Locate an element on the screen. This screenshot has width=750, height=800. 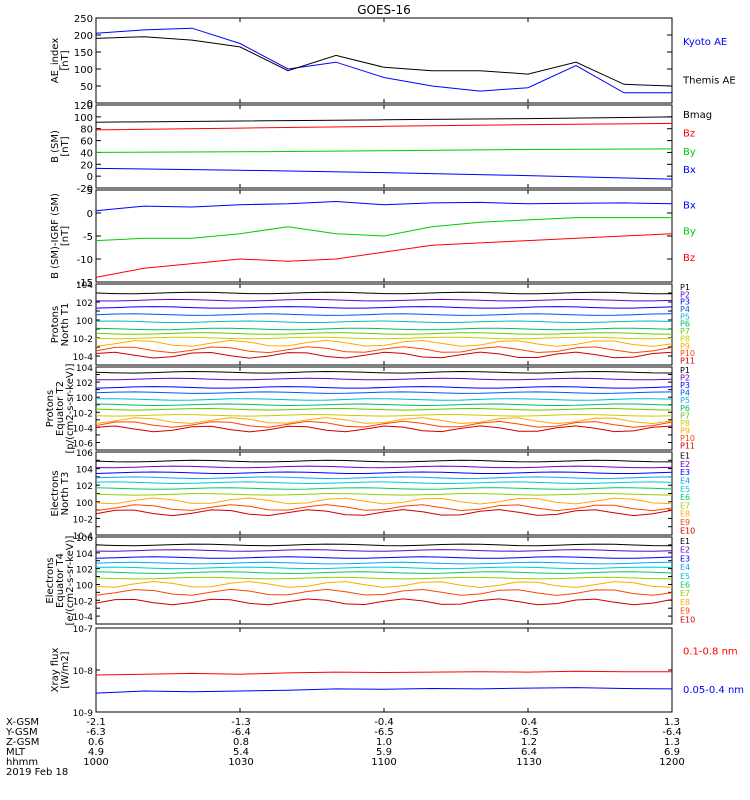
eph-hhmm-2: 1100 is located at coordinates (383, 762).